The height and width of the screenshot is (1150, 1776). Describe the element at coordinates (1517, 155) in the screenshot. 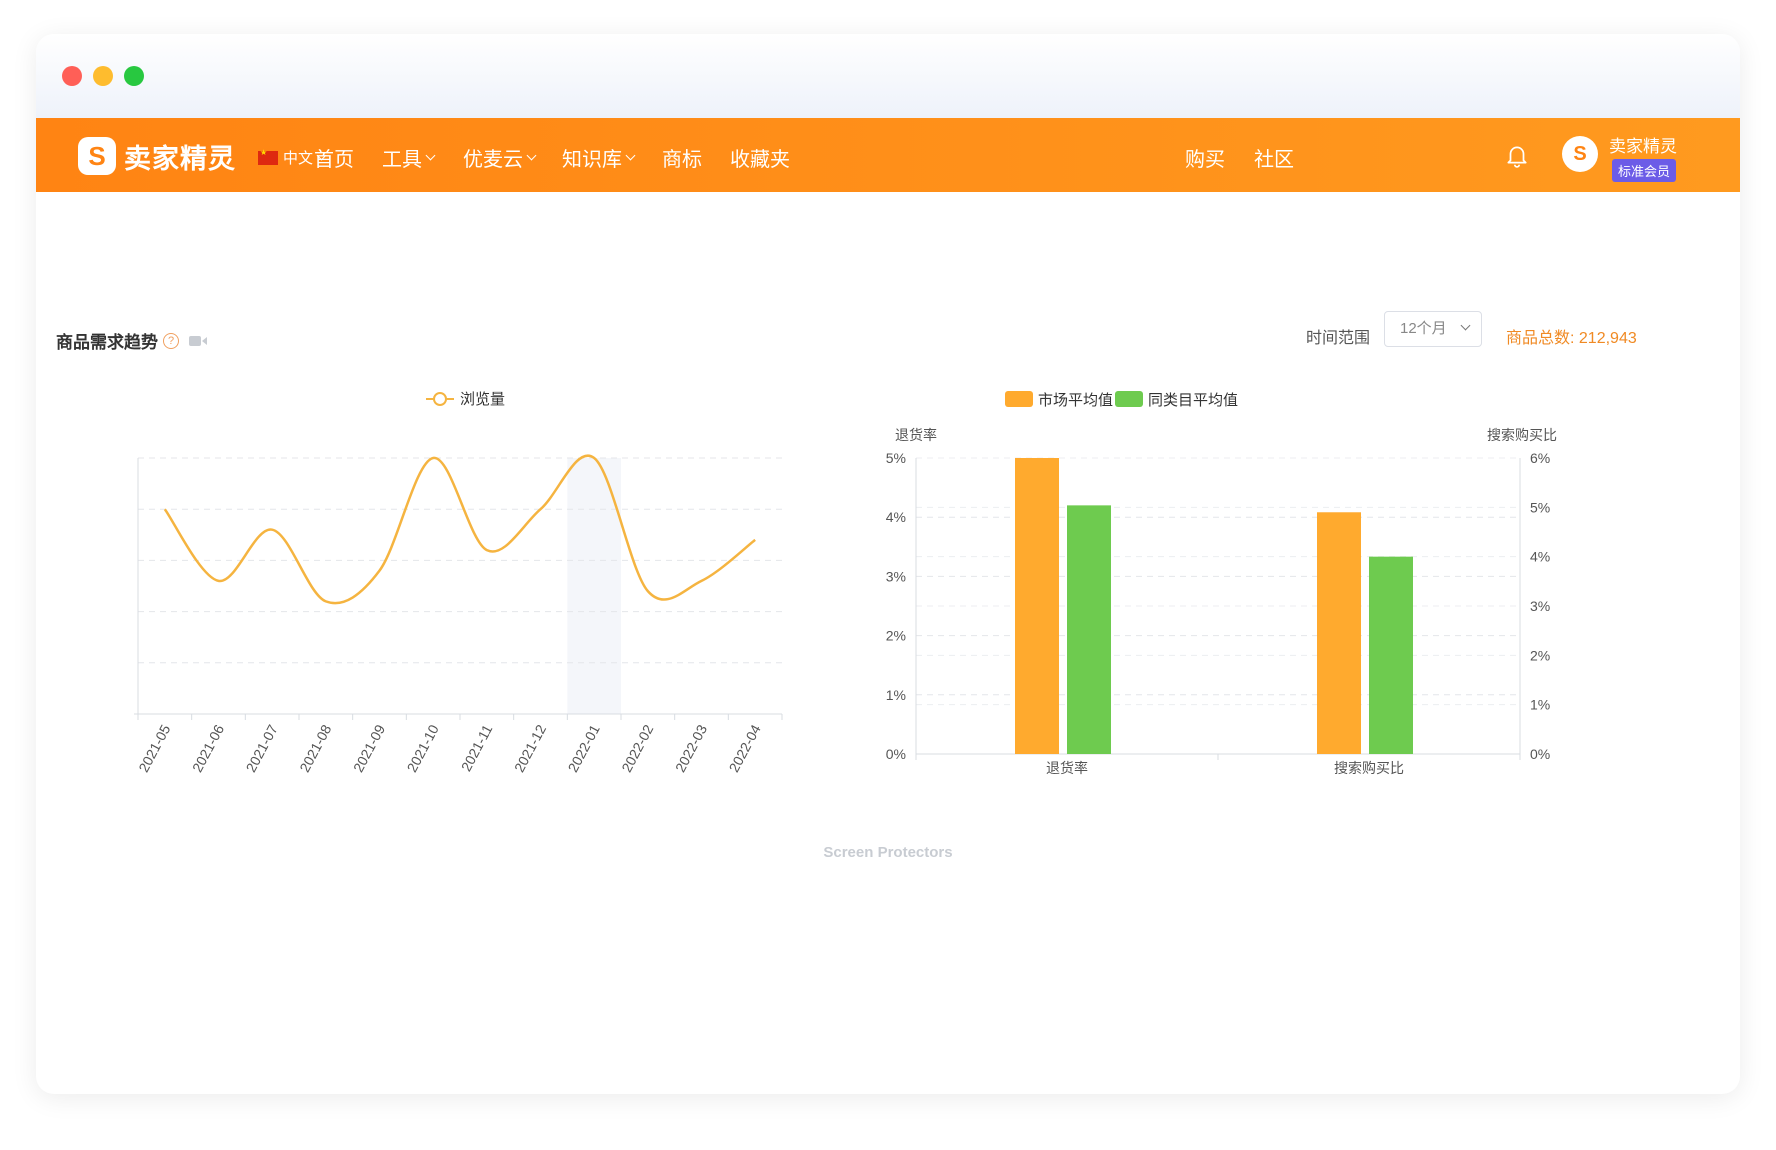

I see `bell-icon` at that location.